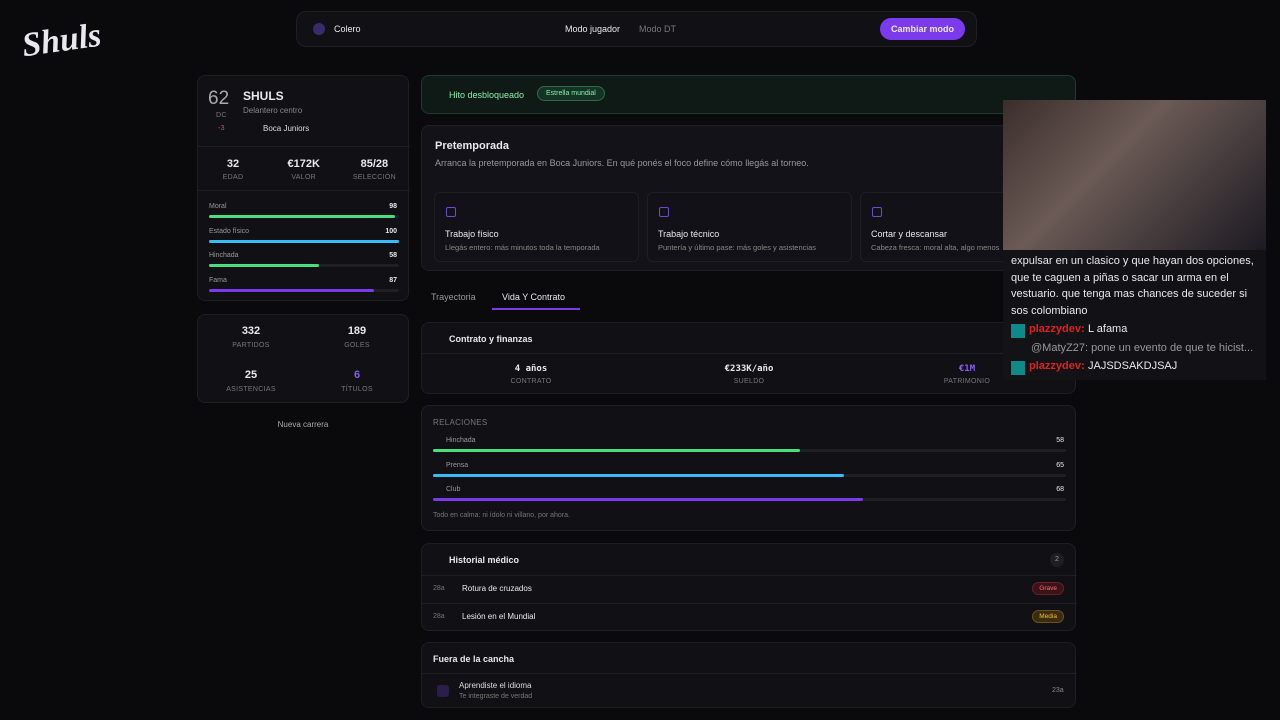  Describe the element at coordinates (536, 309) in the screenshot. I see `tab-indicator` at that location.